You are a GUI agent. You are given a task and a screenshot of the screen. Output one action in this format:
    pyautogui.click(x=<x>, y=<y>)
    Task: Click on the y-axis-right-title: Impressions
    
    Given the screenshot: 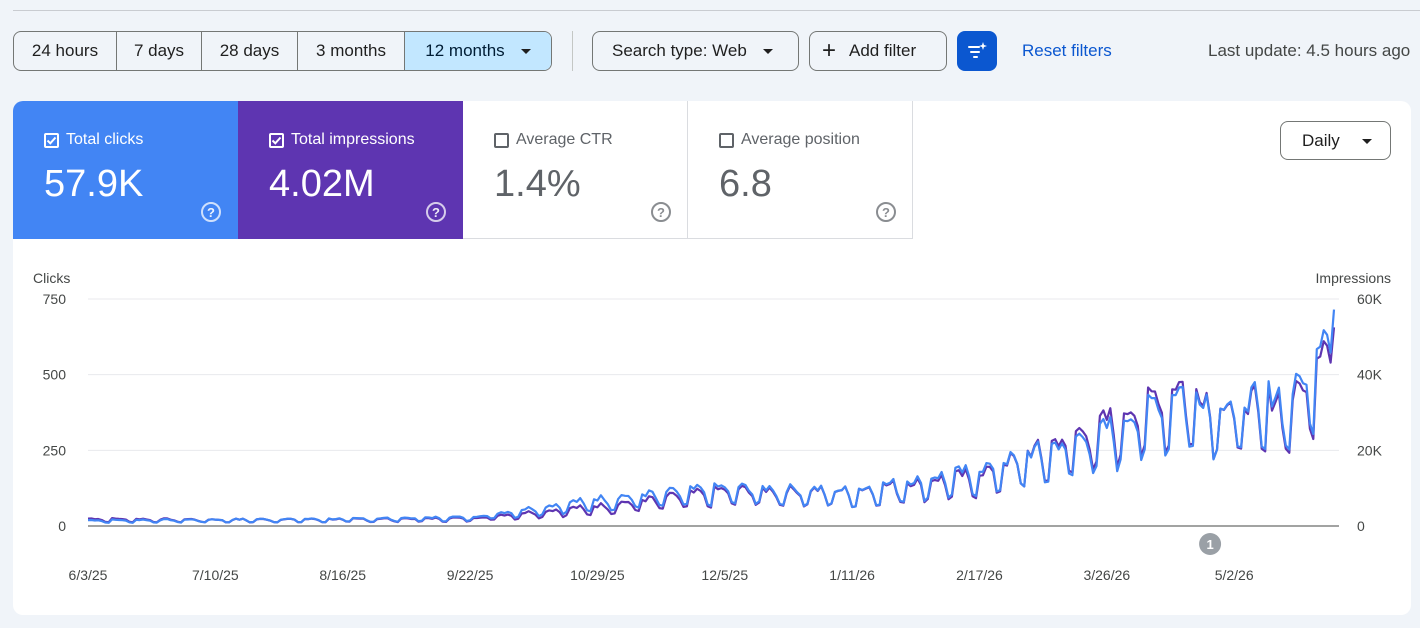 What is the action you would take?
    pyautogui.click(x=1353, y=278)
    